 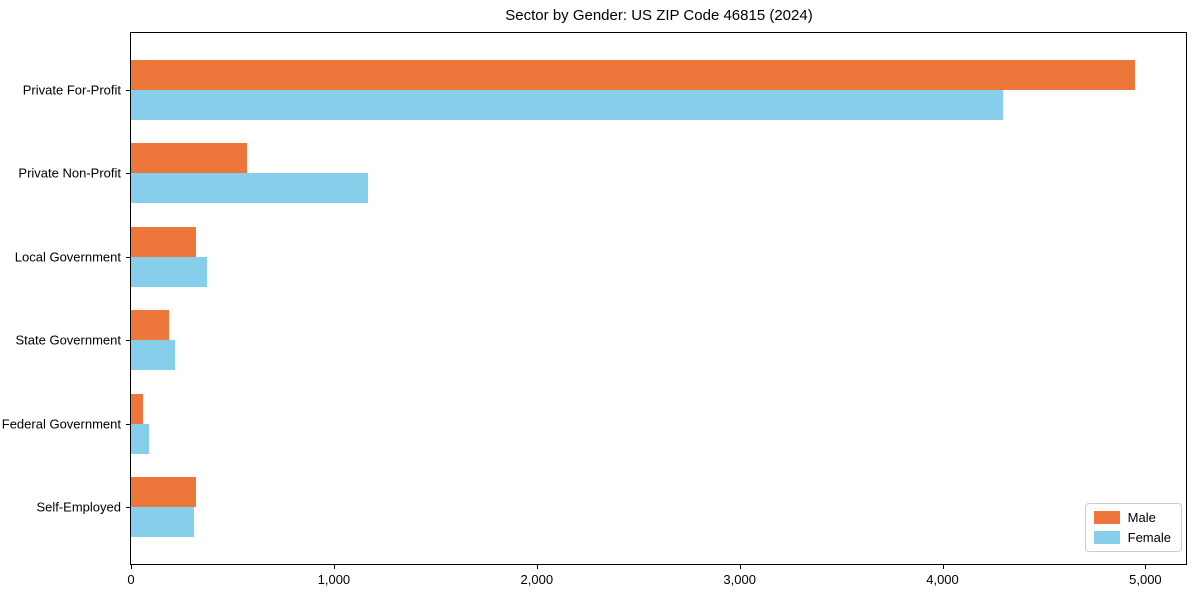 What do you see at coordinates (1145, 579) in the screenshot?
I see `x-tick-label-5: 5,000` at bounding box center [1145, 579].